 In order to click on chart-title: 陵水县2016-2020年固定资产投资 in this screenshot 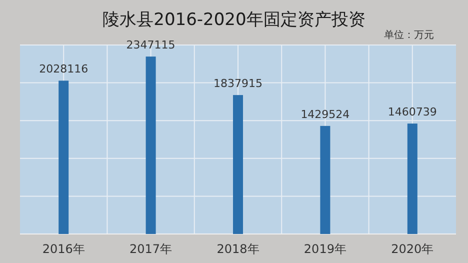, I will do `click(234, 20)`.